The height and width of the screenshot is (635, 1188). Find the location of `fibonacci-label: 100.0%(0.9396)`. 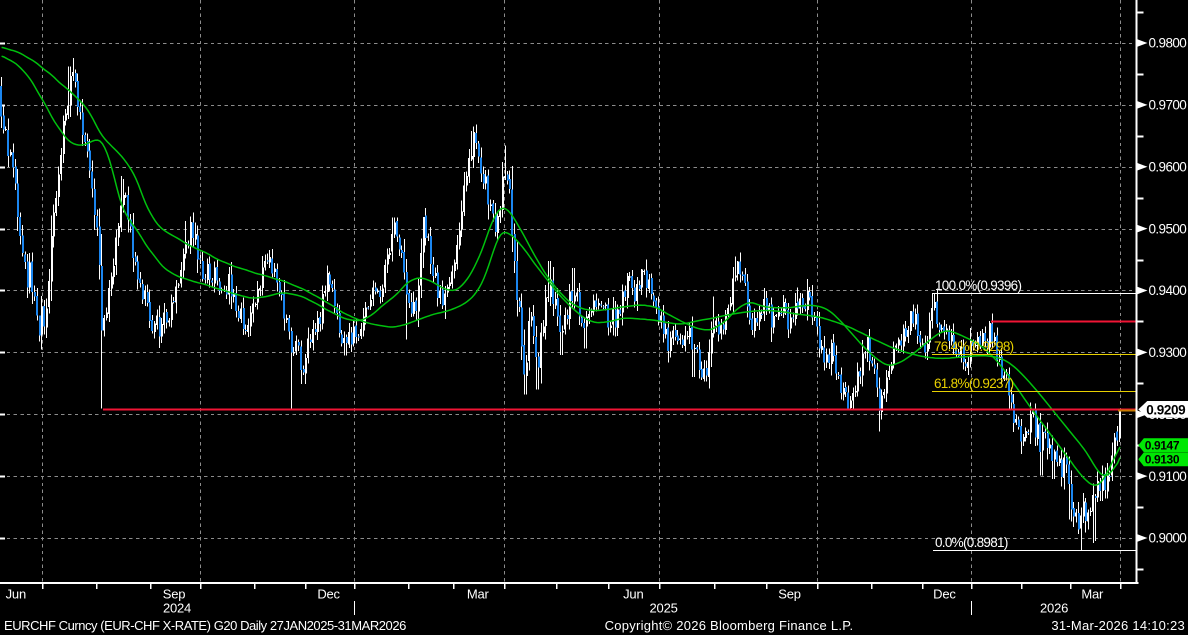

fibonacci-label: 100.0%(0.9396) is located at coordinates (978, 285).